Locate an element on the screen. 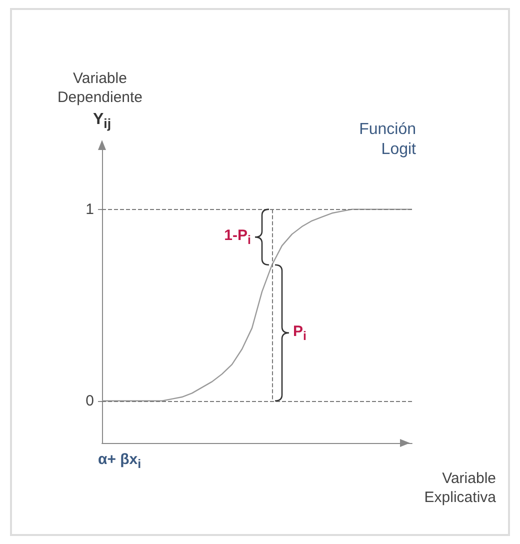  y-axis-title: Variable Dependiente is located at coordinates (100, 89).